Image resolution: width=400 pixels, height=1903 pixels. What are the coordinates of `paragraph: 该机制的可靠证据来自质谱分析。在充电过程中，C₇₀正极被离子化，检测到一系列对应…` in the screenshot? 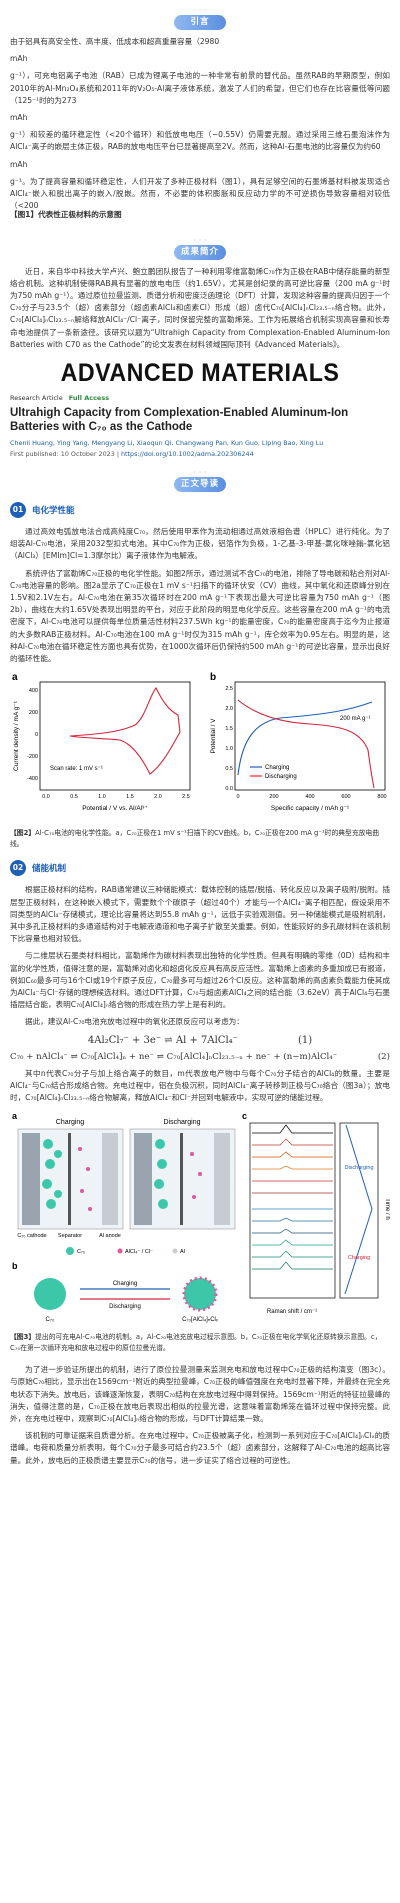 It's located at (200, 1448).